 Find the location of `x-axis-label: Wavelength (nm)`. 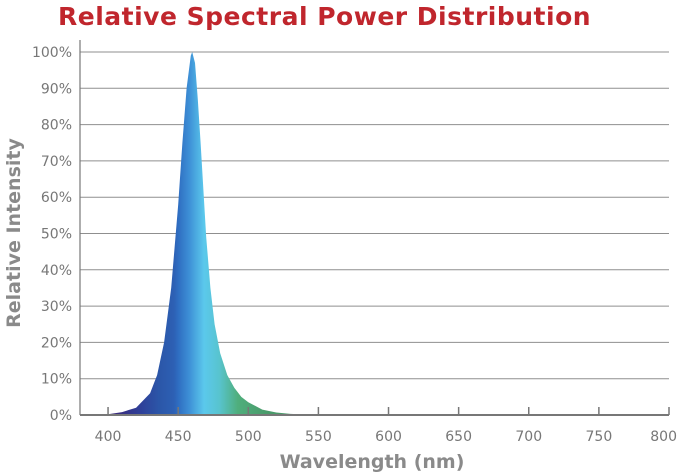

x-axis-label: Wavelength (nm) is located at coordinates (372, 462).